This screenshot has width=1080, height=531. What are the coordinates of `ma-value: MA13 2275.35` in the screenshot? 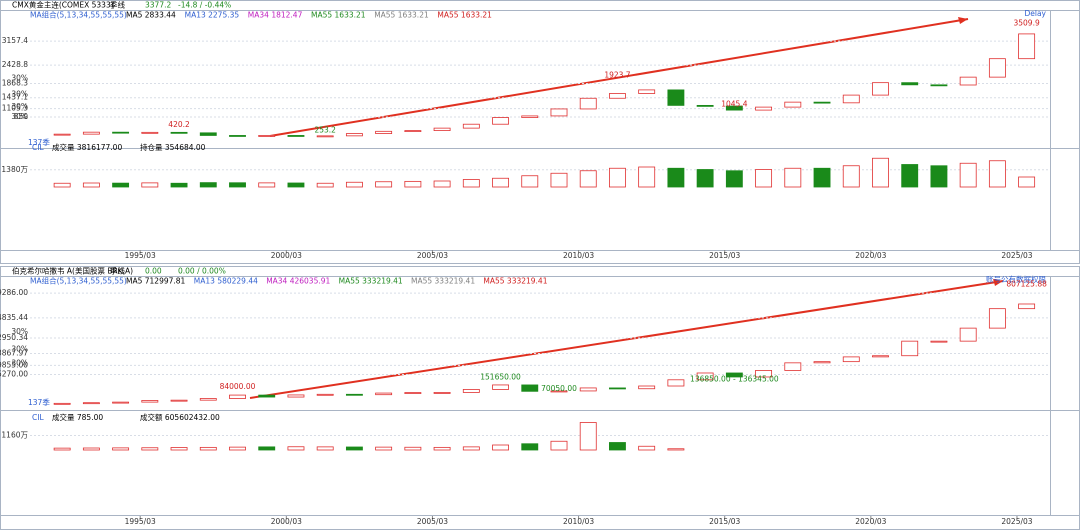 It's located at (212, 15).